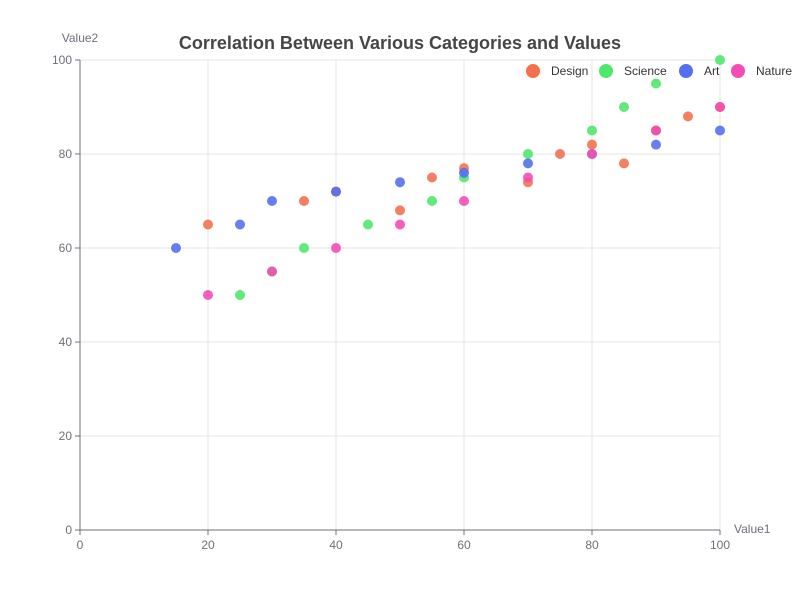 This screenshot has width=800, height=600. I want to click on legend-item-science: Science, so click(633, 71).